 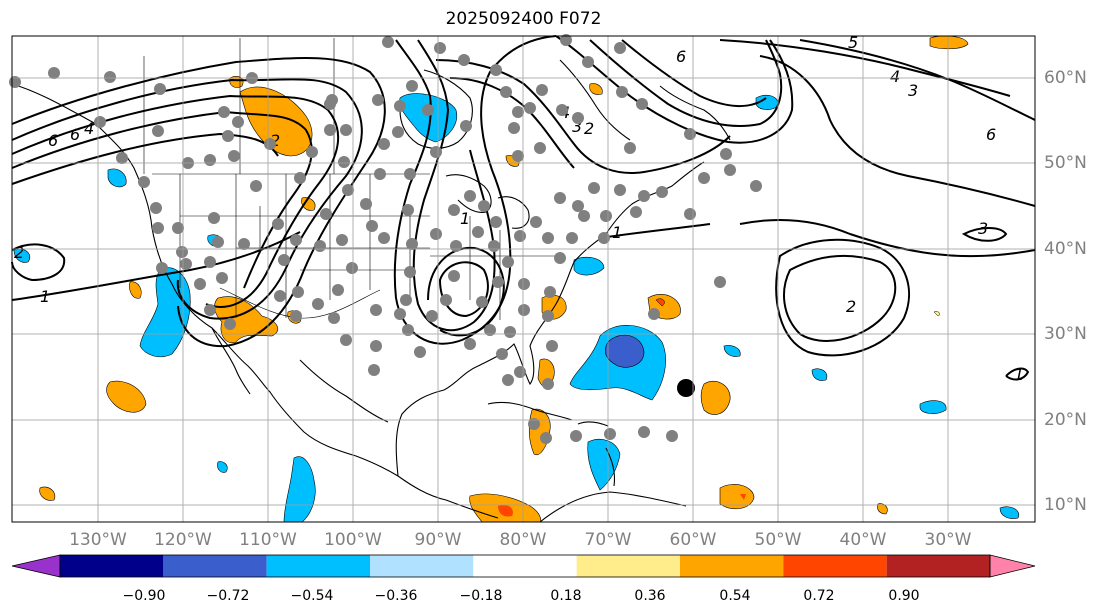 I want to click on colorbar-tick: 0.18, so click(x=565, y=596).